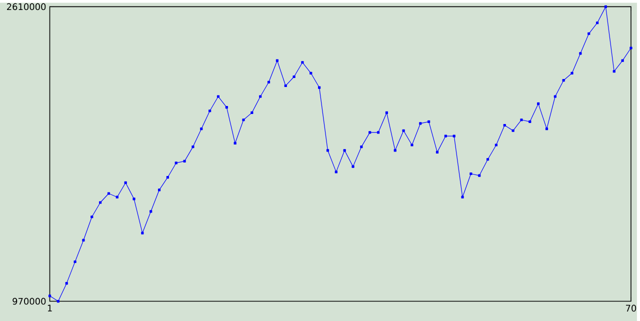  What do you see at coordinates (631, 308) in the screenshot?
I see `x-tick-label: 70` at bounding box center [631, 308].